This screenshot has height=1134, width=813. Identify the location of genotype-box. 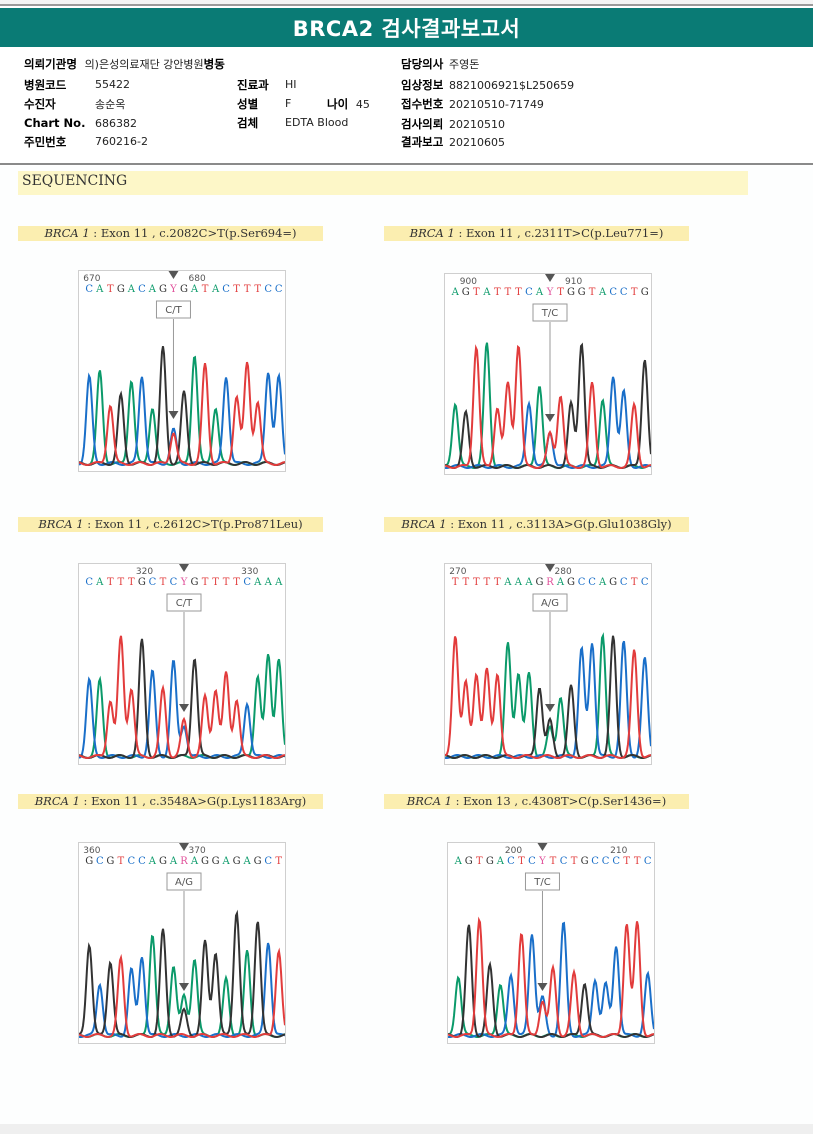
(550, 602).